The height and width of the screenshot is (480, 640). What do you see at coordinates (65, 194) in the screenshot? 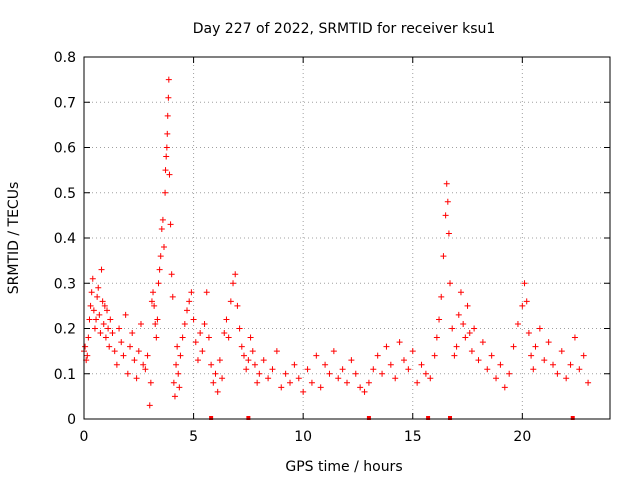
I see `y-tick-label: 0.5` at bounding box center [65, 194].